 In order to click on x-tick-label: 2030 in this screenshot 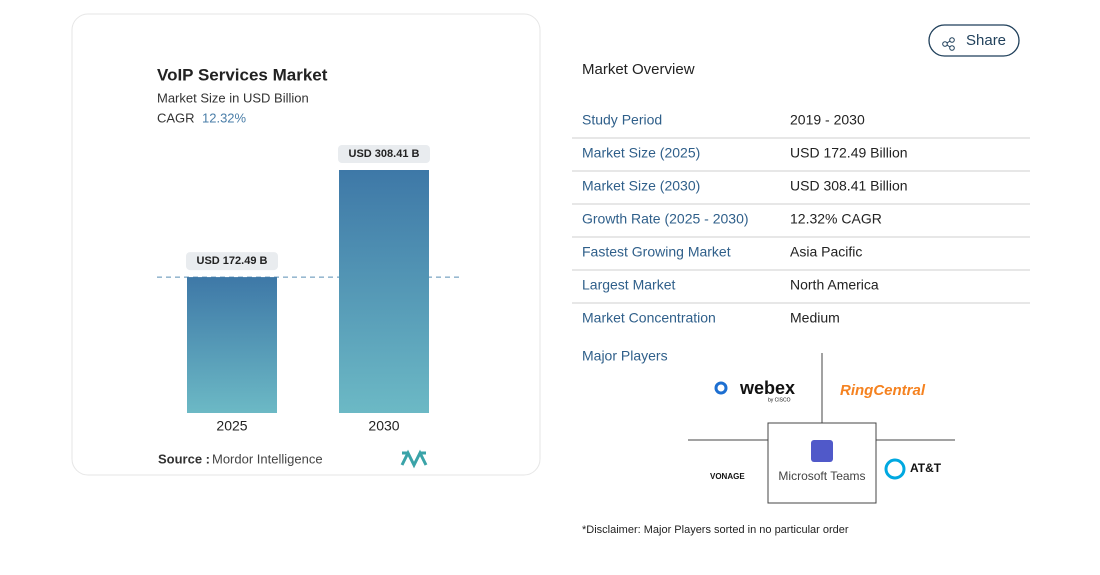, I will do `click(383, 426)`.